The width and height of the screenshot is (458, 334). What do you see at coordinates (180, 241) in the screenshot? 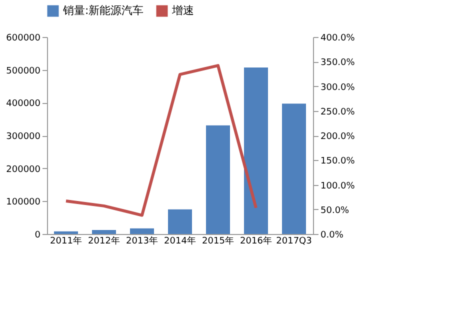
I see `x-tick-label: 2014年` at bounding box center [180, 241].